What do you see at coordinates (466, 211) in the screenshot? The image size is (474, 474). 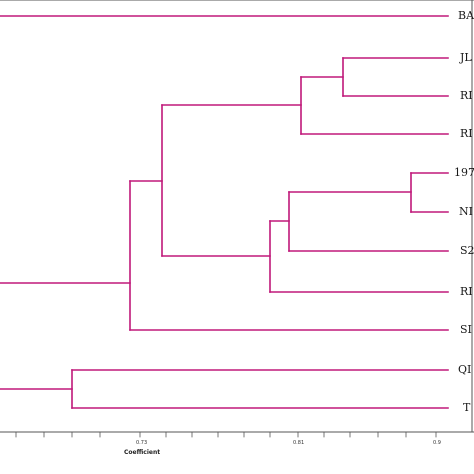 I see `leaf-label-ni: NI` at bounding box center [466, 211].